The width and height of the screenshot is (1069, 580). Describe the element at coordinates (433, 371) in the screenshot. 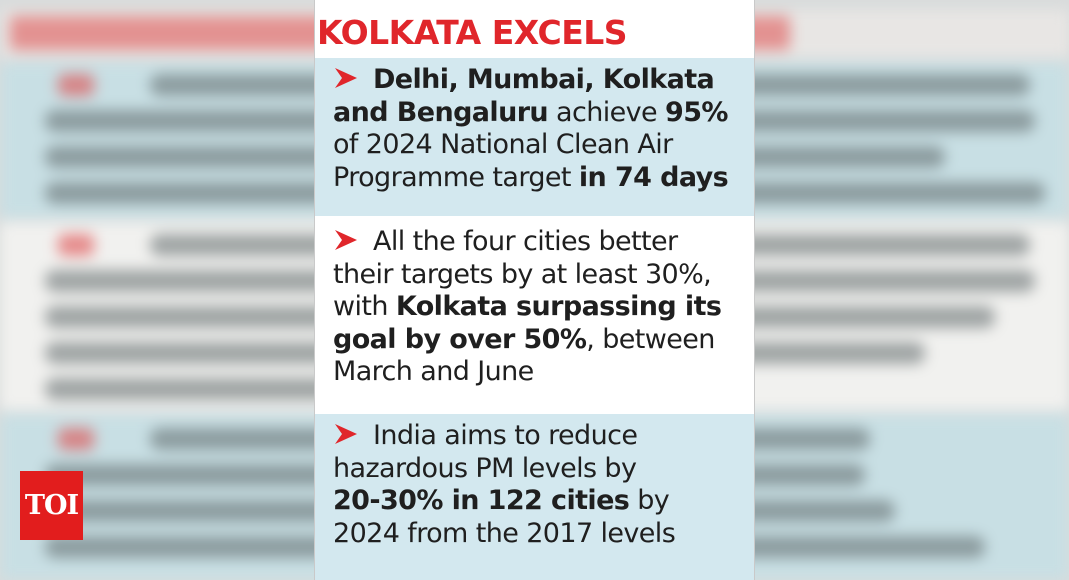

I see `body-text: March and June` at that location.